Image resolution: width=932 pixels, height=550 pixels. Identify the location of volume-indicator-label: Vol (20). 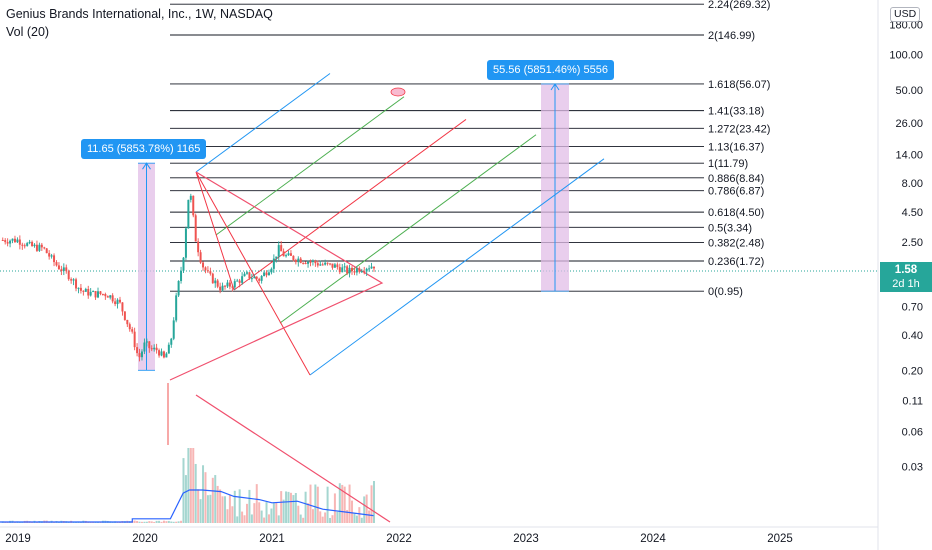
(28, 32).